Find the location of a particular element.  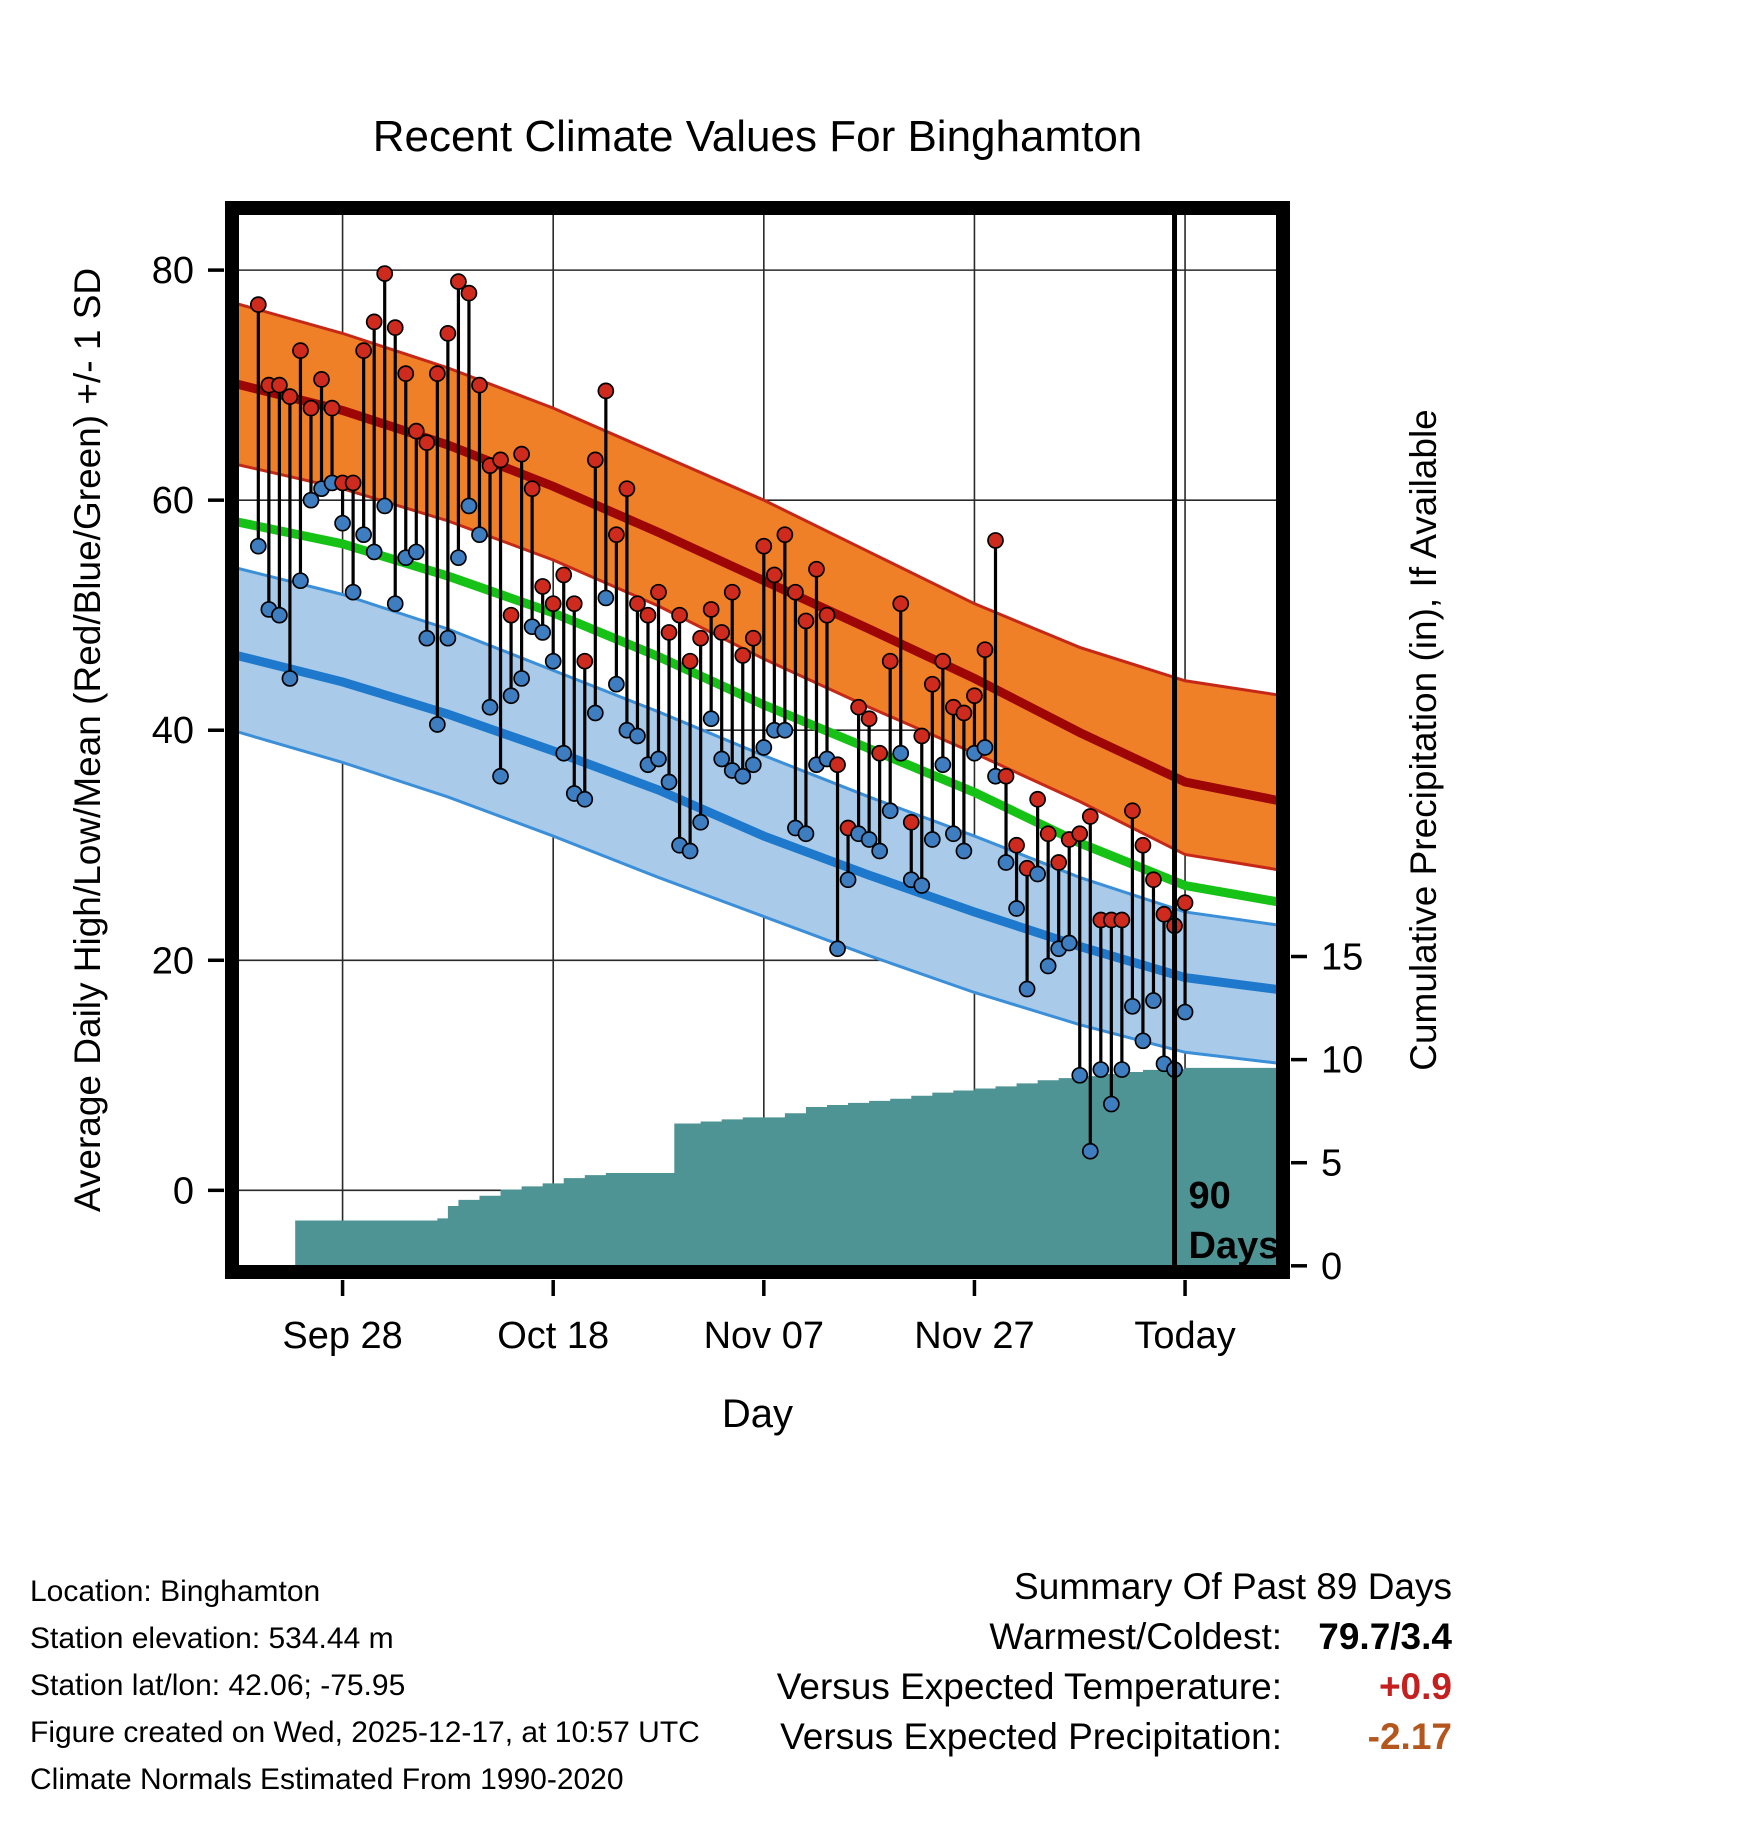

footer-lat-lon: Station lat/lon: 42.06; -75.95 is located at coordinates (218, 1685).